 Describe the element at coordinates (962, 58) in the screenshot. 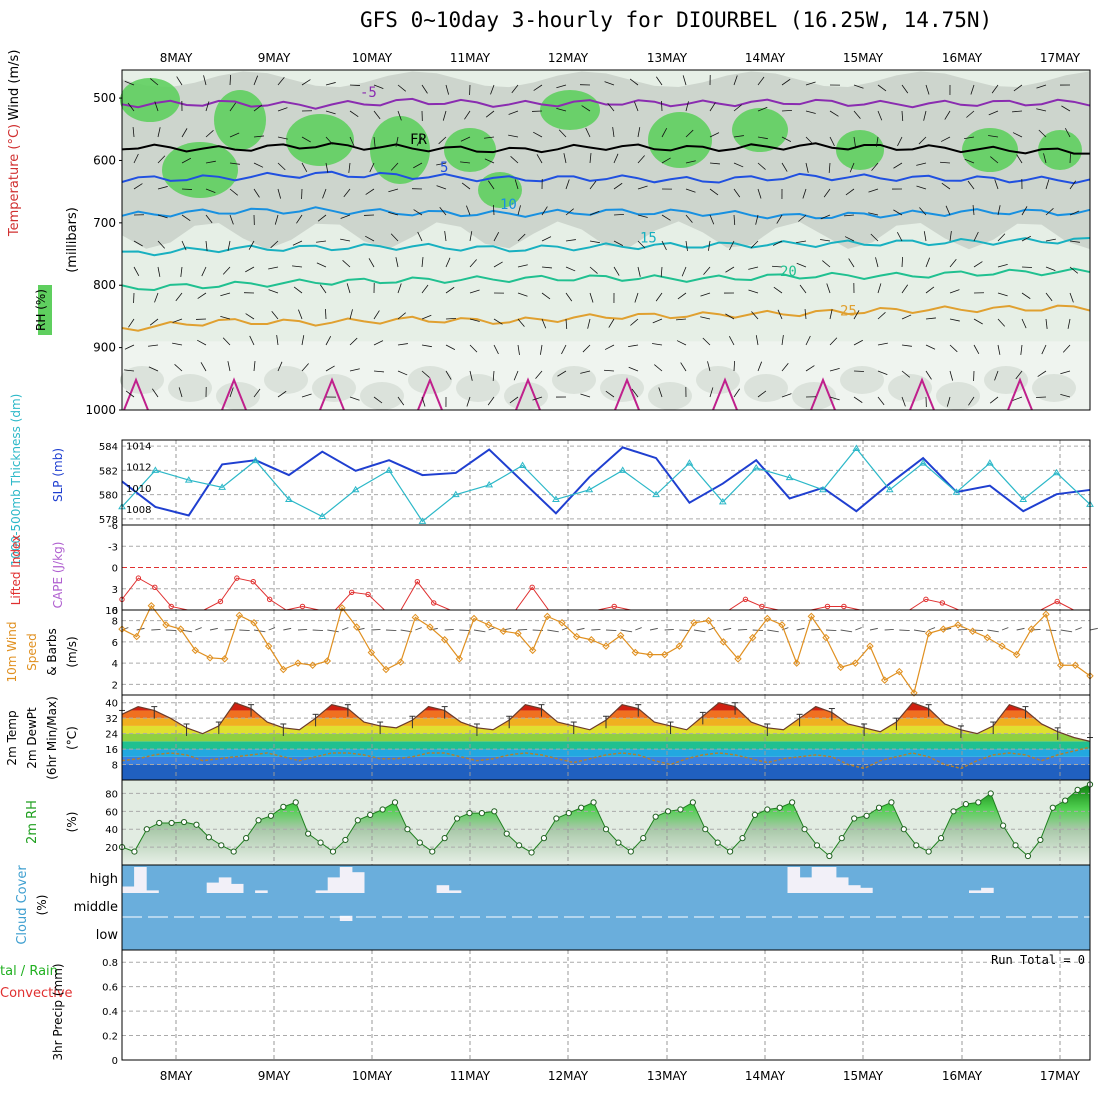

I see `day-label-top-16MAY: 16MAY` at that location.